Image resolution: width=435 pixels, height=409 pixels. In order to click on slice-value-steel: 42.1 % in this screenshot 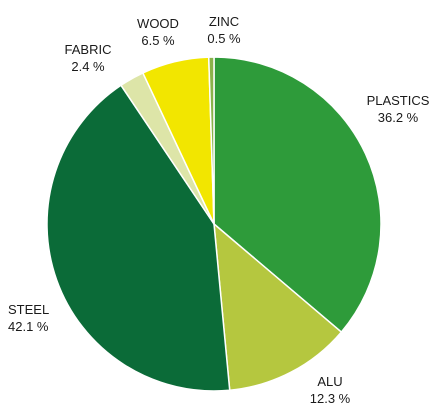, I will do `click(28, 326)`.